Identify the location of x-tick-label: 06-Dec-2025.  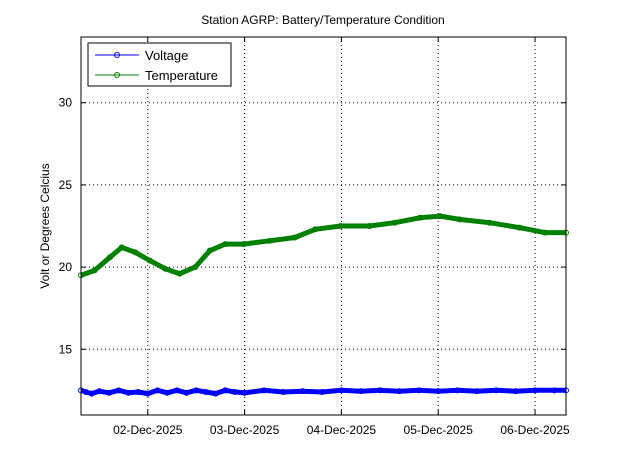
(535, 430).